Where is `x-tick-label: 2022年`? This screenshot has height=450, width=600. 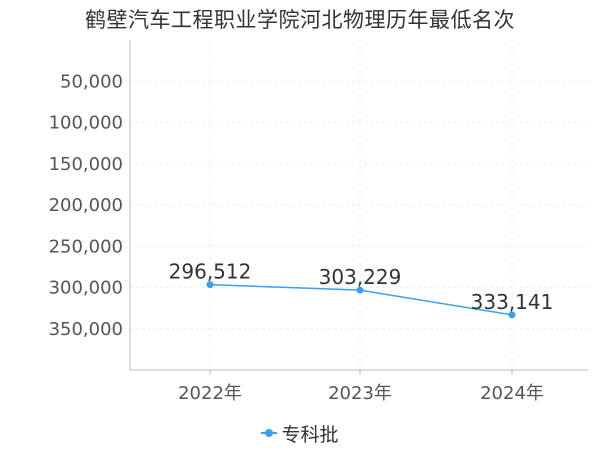 x-tick-label: 2022年 is located at coordinates (210, 393).